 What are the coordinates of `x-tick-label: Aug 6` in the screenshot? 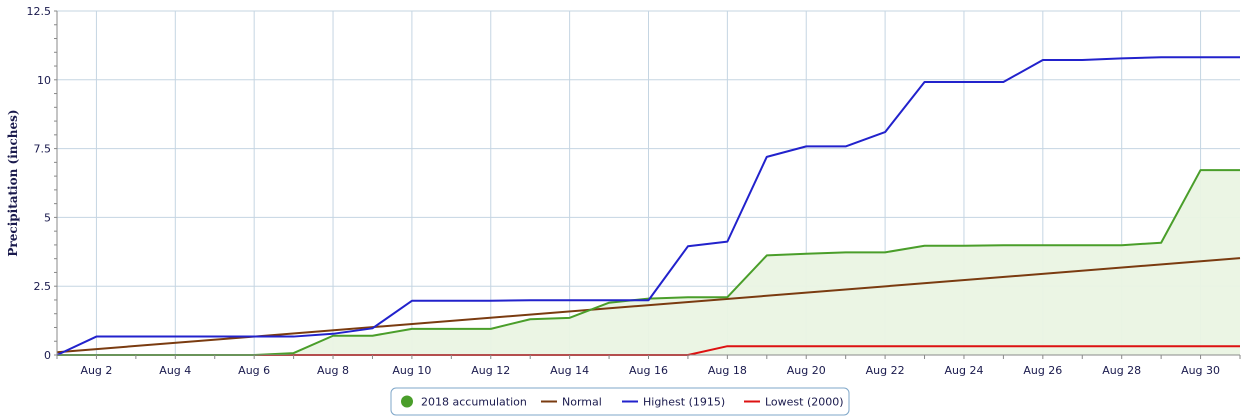 It's located at (254, 370).